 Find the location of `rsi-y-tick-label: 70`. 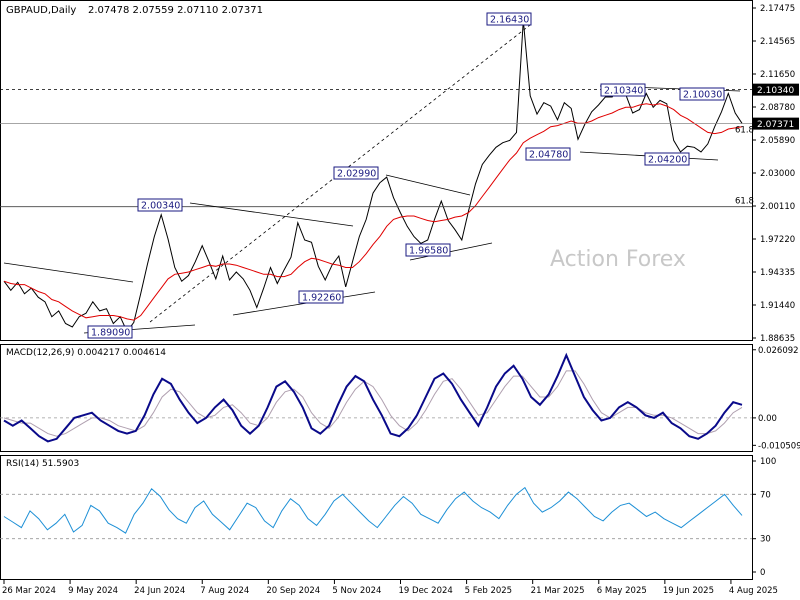

rsi-y-tick-label: 70 is located at coordinates (765, 495).